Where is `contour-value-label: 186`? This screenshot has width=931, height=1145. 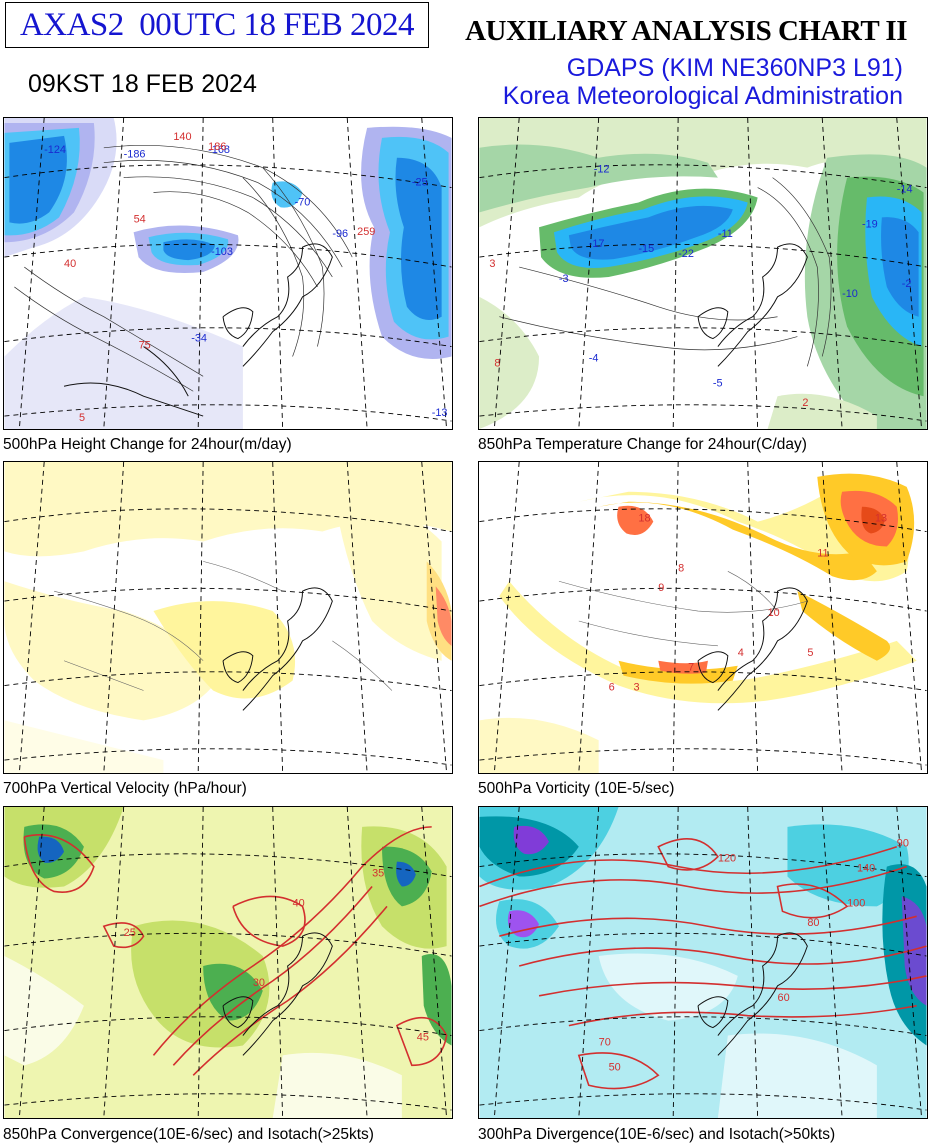
contour-value-label: 186 is located at coordinates (217, 147).